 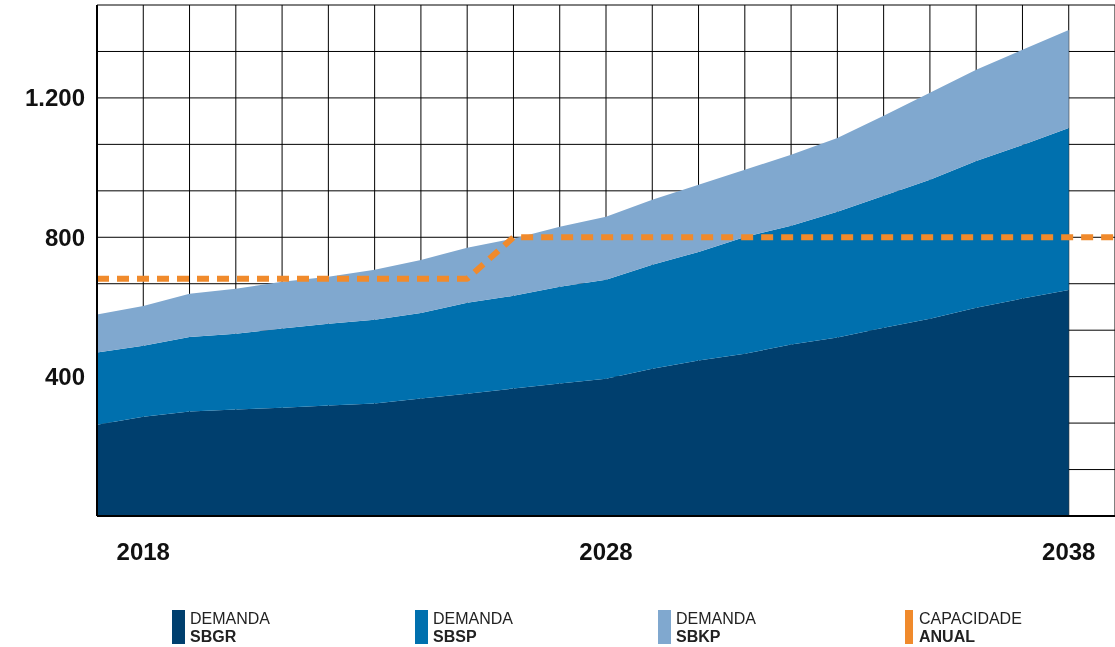 I want to click on legend-label: DEMANDA SBGR, so click(x=230, y=627).